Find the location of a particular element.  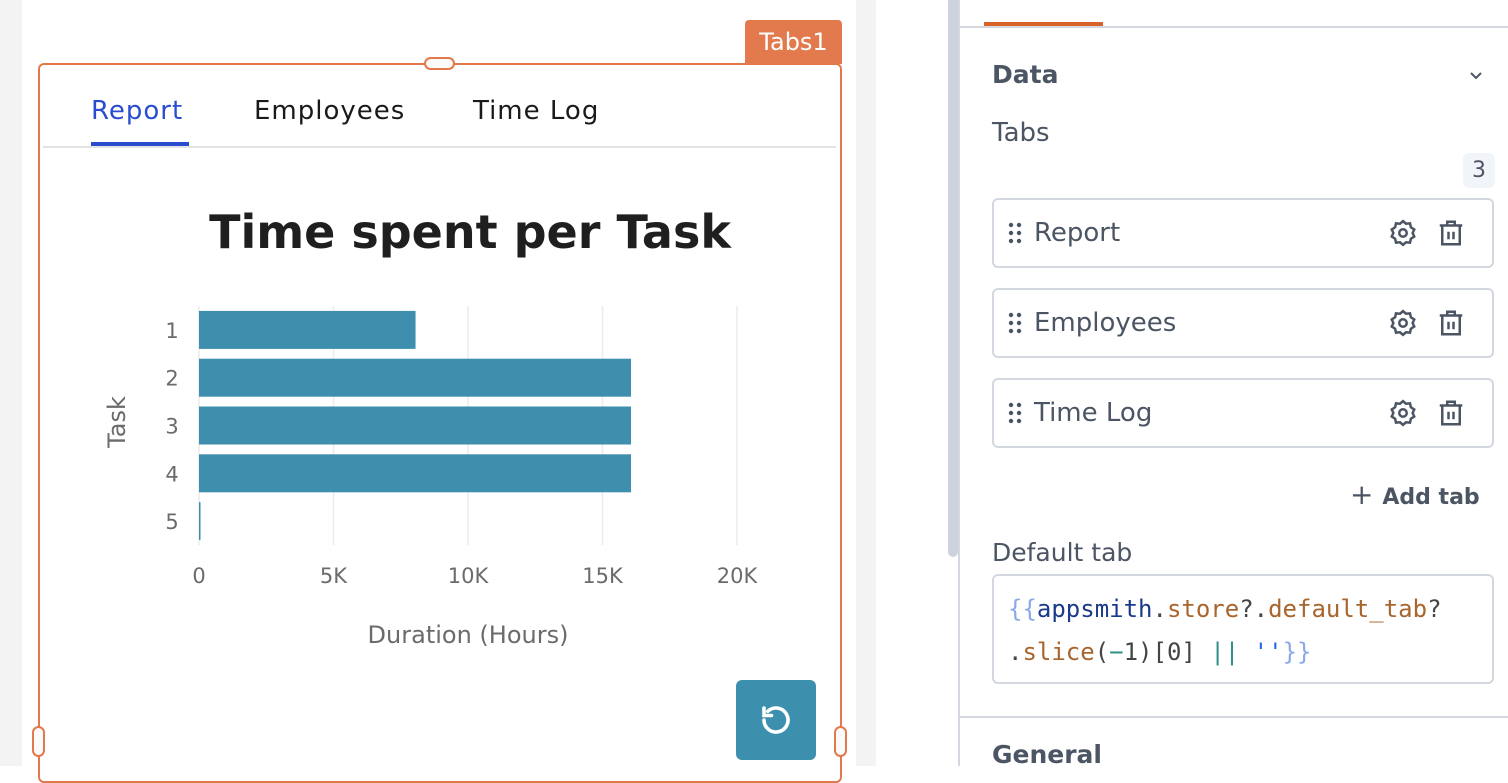

chart-title: Time spent per Task is located at coordinates (470, 232).